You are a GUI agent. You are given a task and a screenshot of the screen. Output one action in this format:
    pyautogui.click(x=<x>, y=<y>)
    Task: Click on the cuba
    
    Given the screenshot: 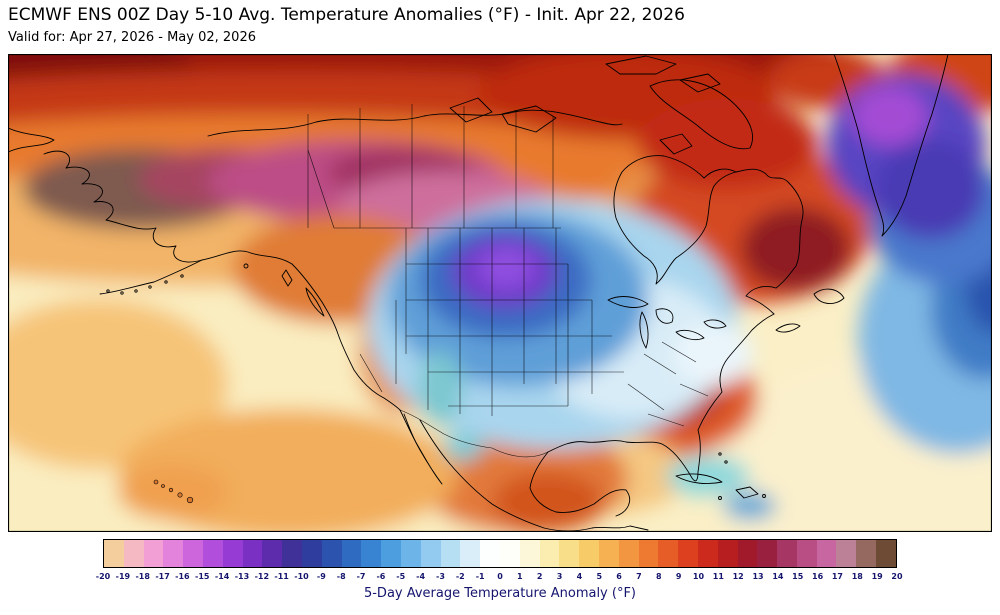 What is the action you would take?
    pyautogui.click(x=699, y=478)
    